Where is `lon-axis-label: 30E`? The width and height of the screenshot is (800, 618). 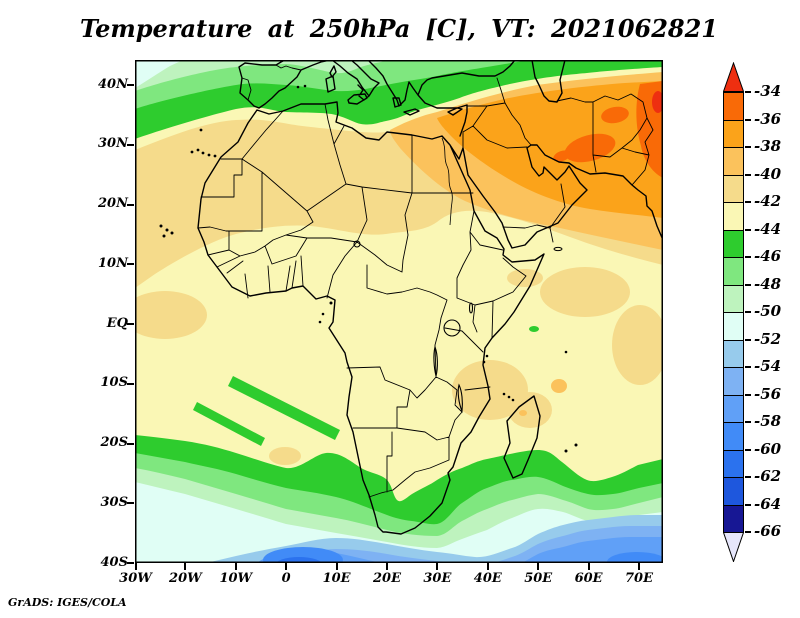
lon-axis-label: 30E is located at coordinates (437, 578).